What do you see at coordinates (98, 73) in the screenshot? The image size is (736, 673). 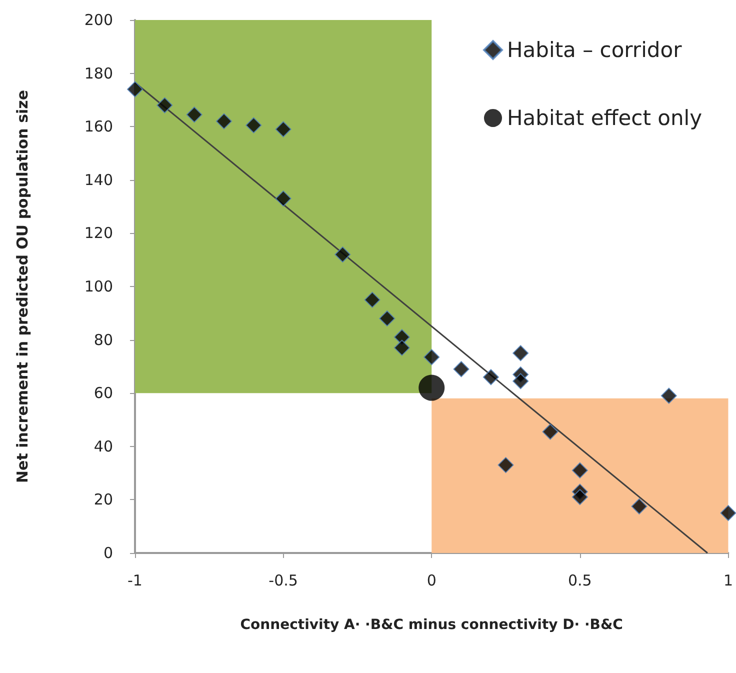 I see `y-tick-label: 180` at bounding box center [98, 73].